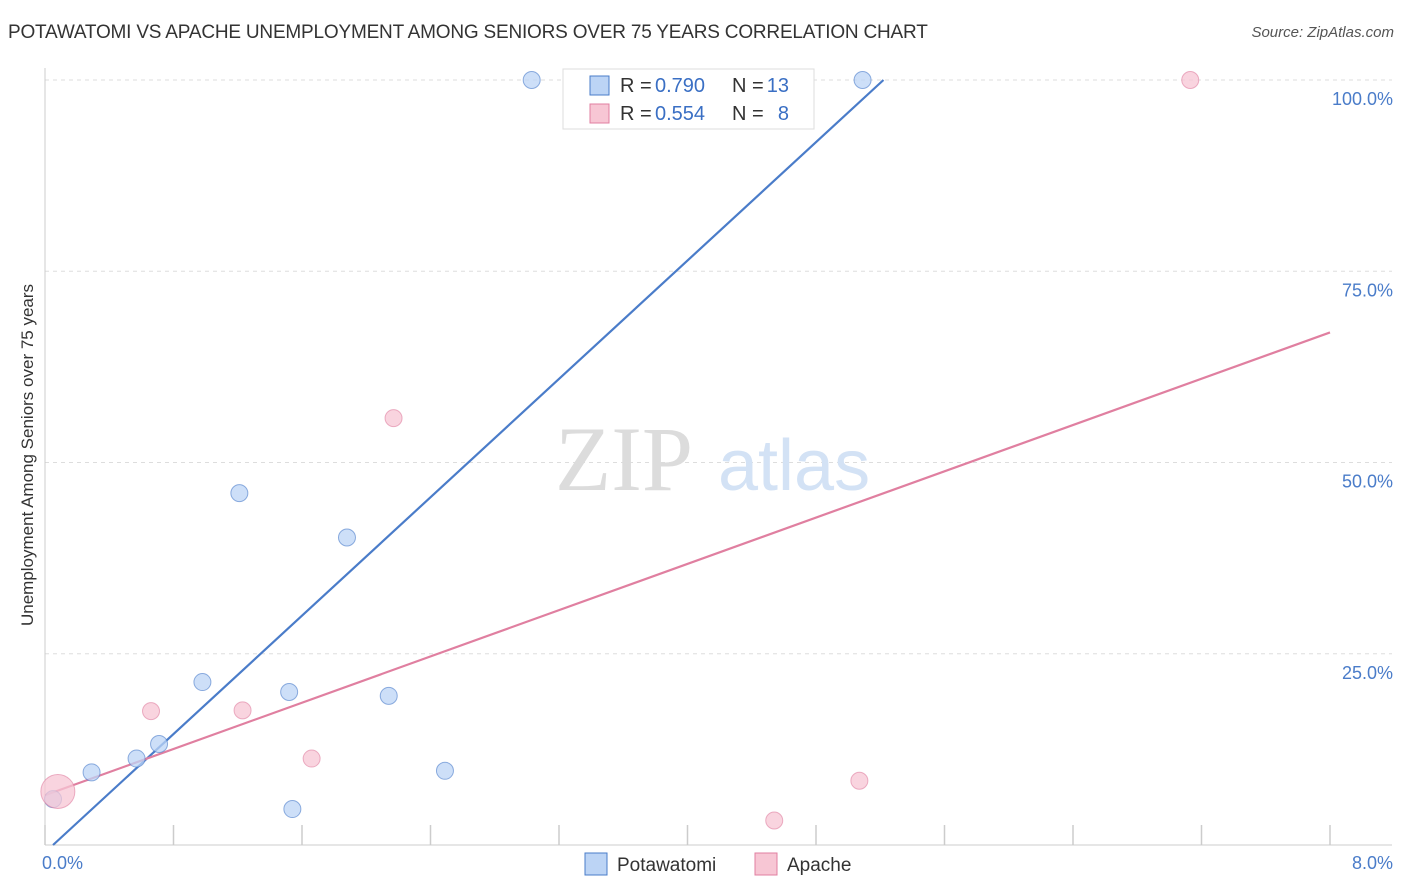 Image resolution: width=1406 pixels, height=892 pixels. I want to click on chart-source: Source: ZipAtlas.com, so click(1322, 32).